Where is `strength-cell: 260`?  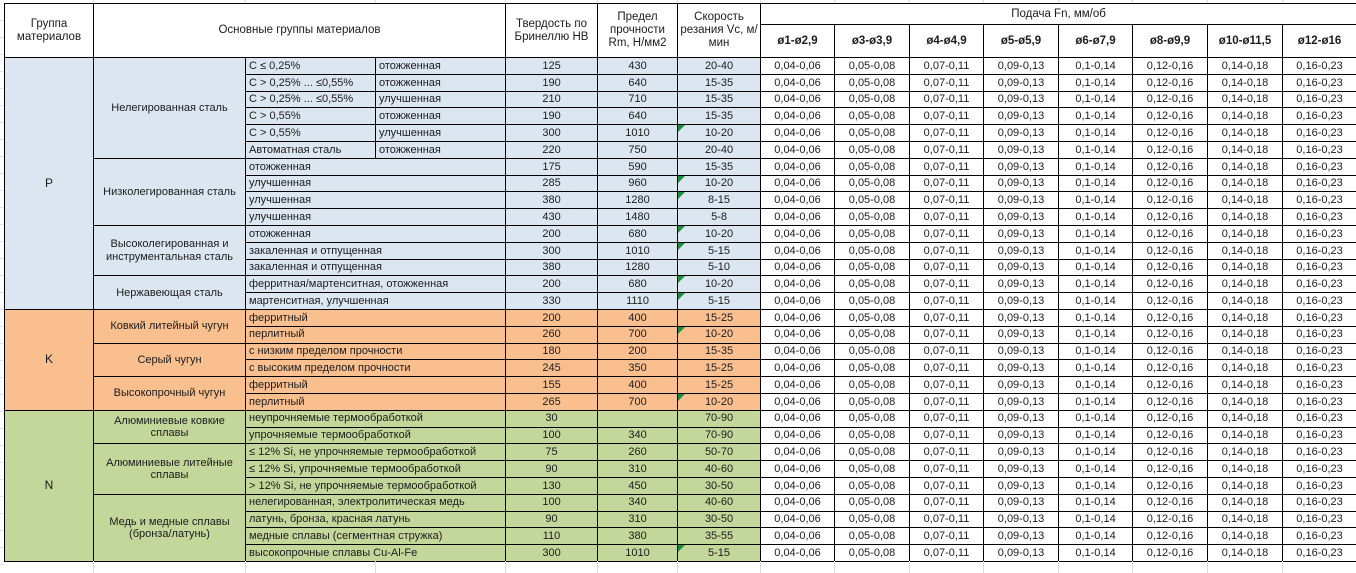
strength-cell: 260 is located at coordinates (638, 452).